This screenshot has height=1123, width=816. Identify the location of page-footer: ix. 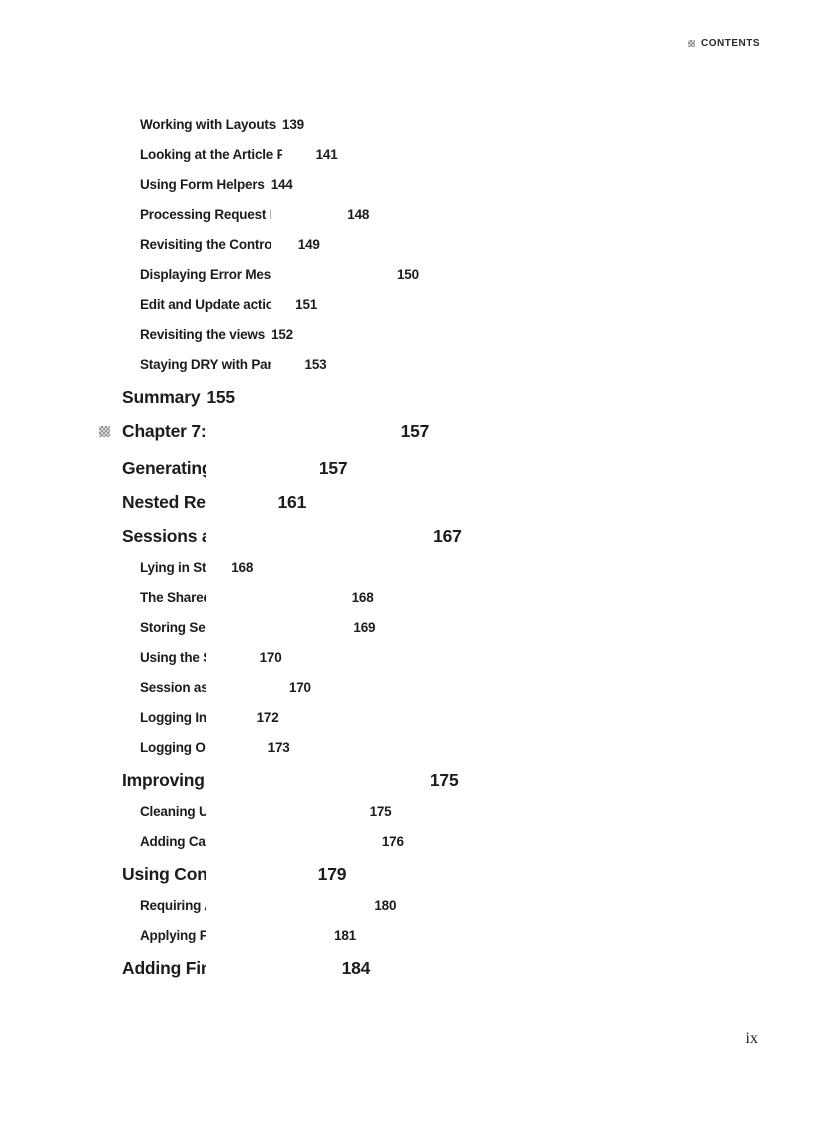
(752, 1039).